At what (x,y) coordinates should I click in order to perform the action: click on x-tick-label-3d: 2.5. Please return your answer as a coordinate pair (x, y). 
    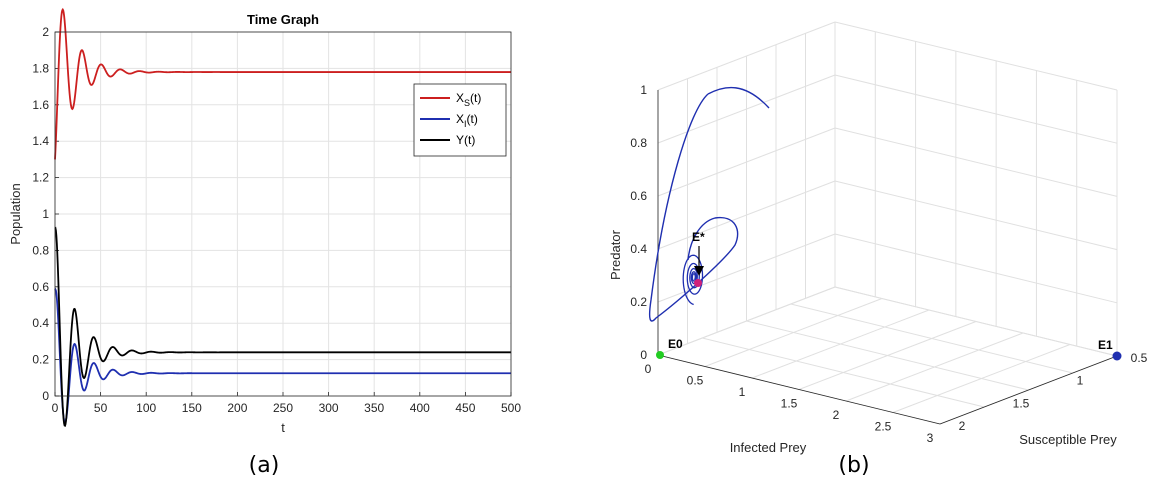
    Looking at the image, I should click on (883, 427).